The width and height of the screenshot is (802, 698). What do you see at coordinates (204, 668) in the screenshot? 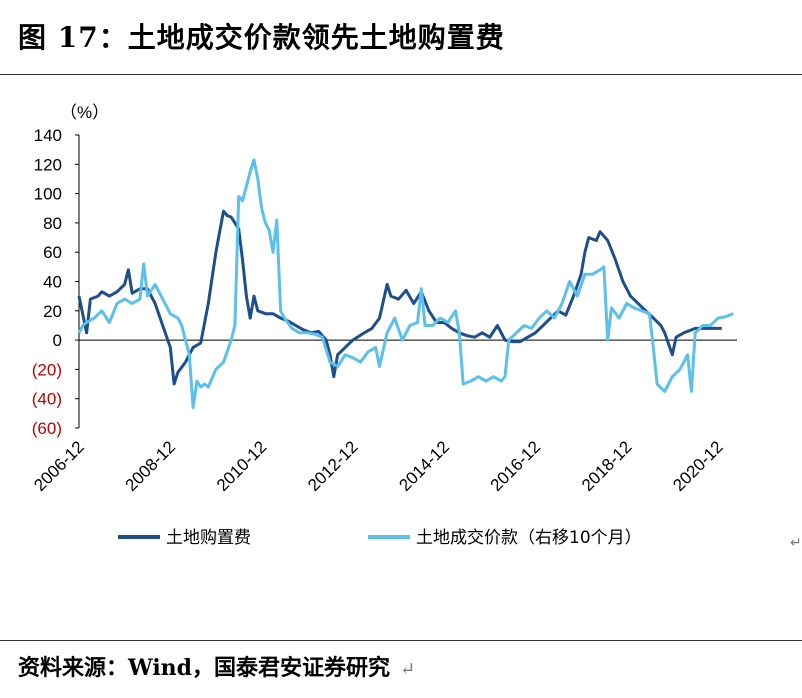
I see `source-text: 资料来源：Wind，国泰君安证券研究` at bounding box center [204, 668].